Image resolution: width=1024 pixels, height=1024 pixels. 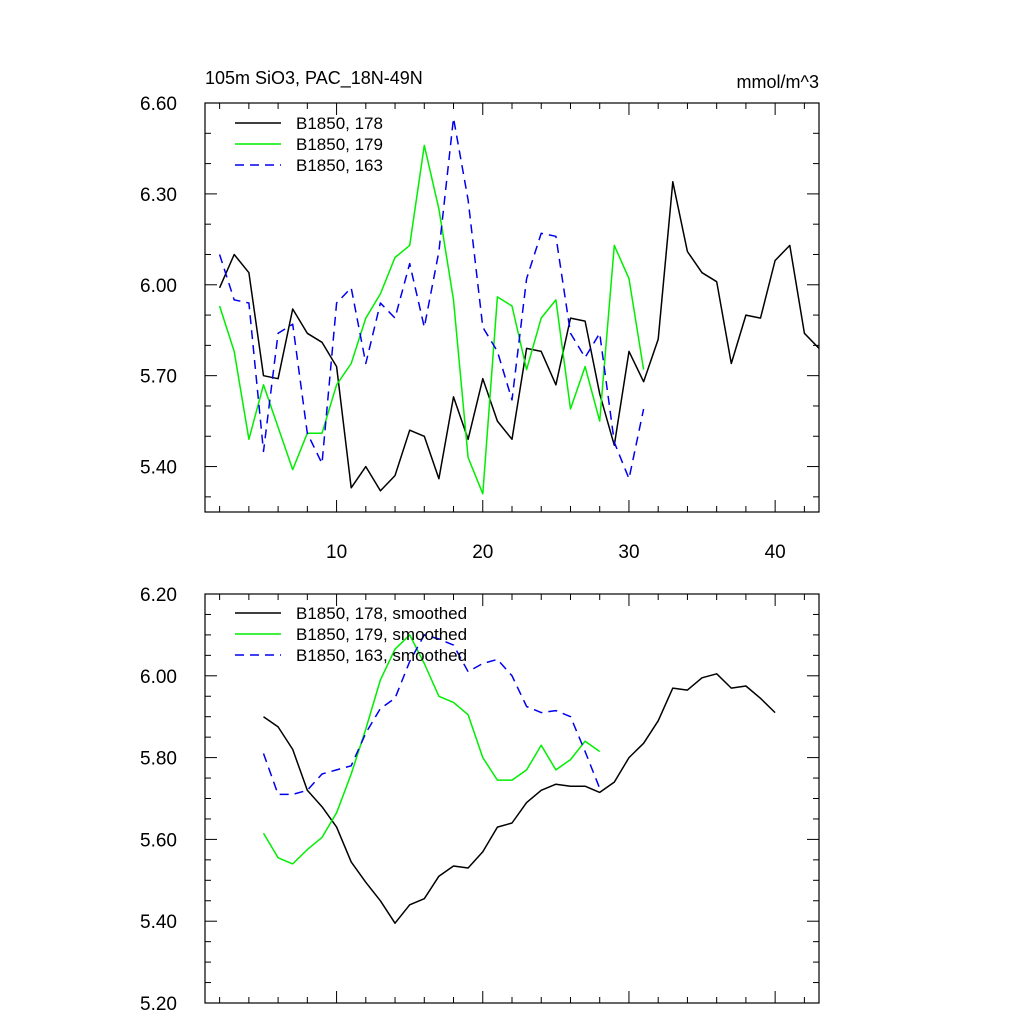 What do you see at coordinates (314, 78) in the screenshot?
I see `chart-title: 105m SiO3, PAC_18N-49N` at bounding box center [314, 78].